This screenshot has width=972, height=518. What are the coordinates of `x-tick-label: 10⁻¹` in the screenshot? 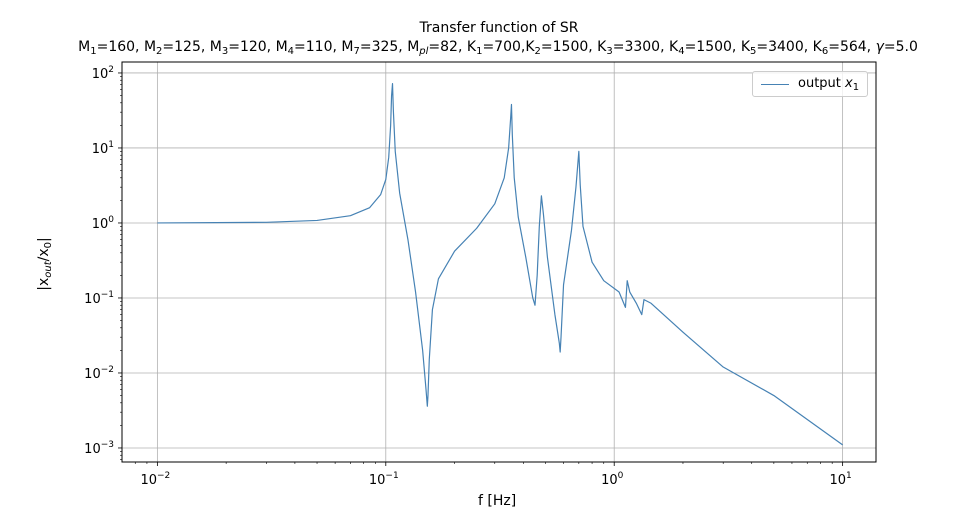 It's located at (384, 479).